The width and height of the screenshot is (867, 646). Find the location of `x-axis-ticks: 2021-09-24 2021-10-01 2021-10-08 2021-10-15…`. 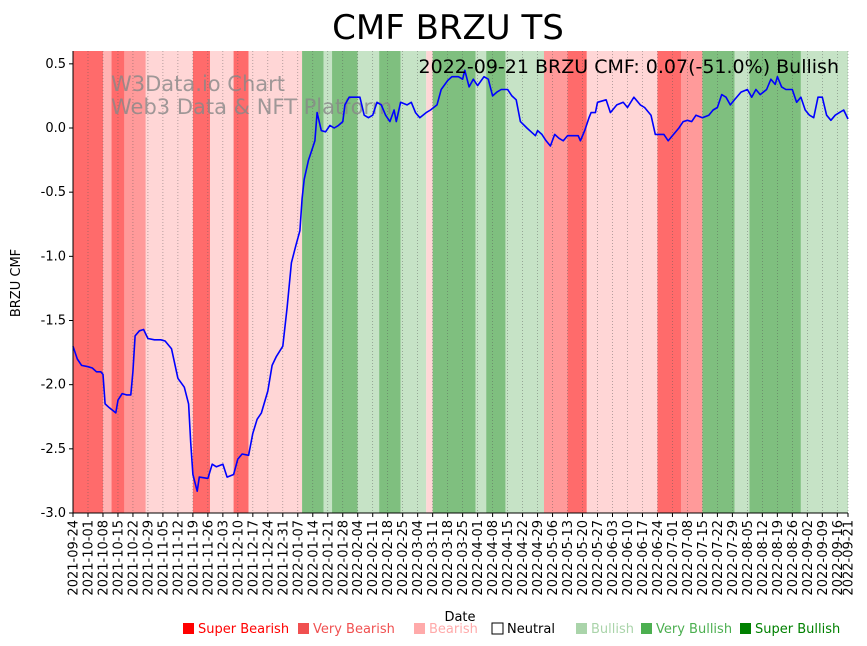

x-axis-ticks: 2021-09-24 2021-10-01 2021-10-08 2021-10-15… is located at coordinates (462, 554).